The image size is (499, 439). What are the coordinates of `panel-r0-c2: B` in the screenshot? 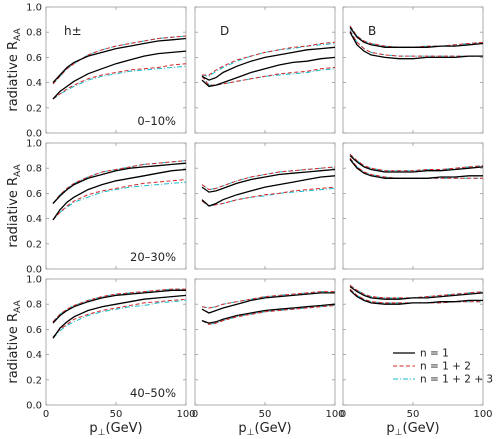 It's located at (413, 70).